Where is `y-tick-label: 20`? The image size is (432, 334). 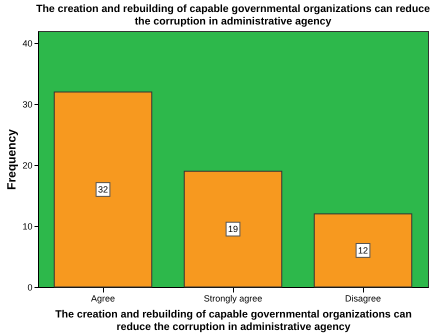
y-tick-label: 20 is located at coordinates (27, 165).